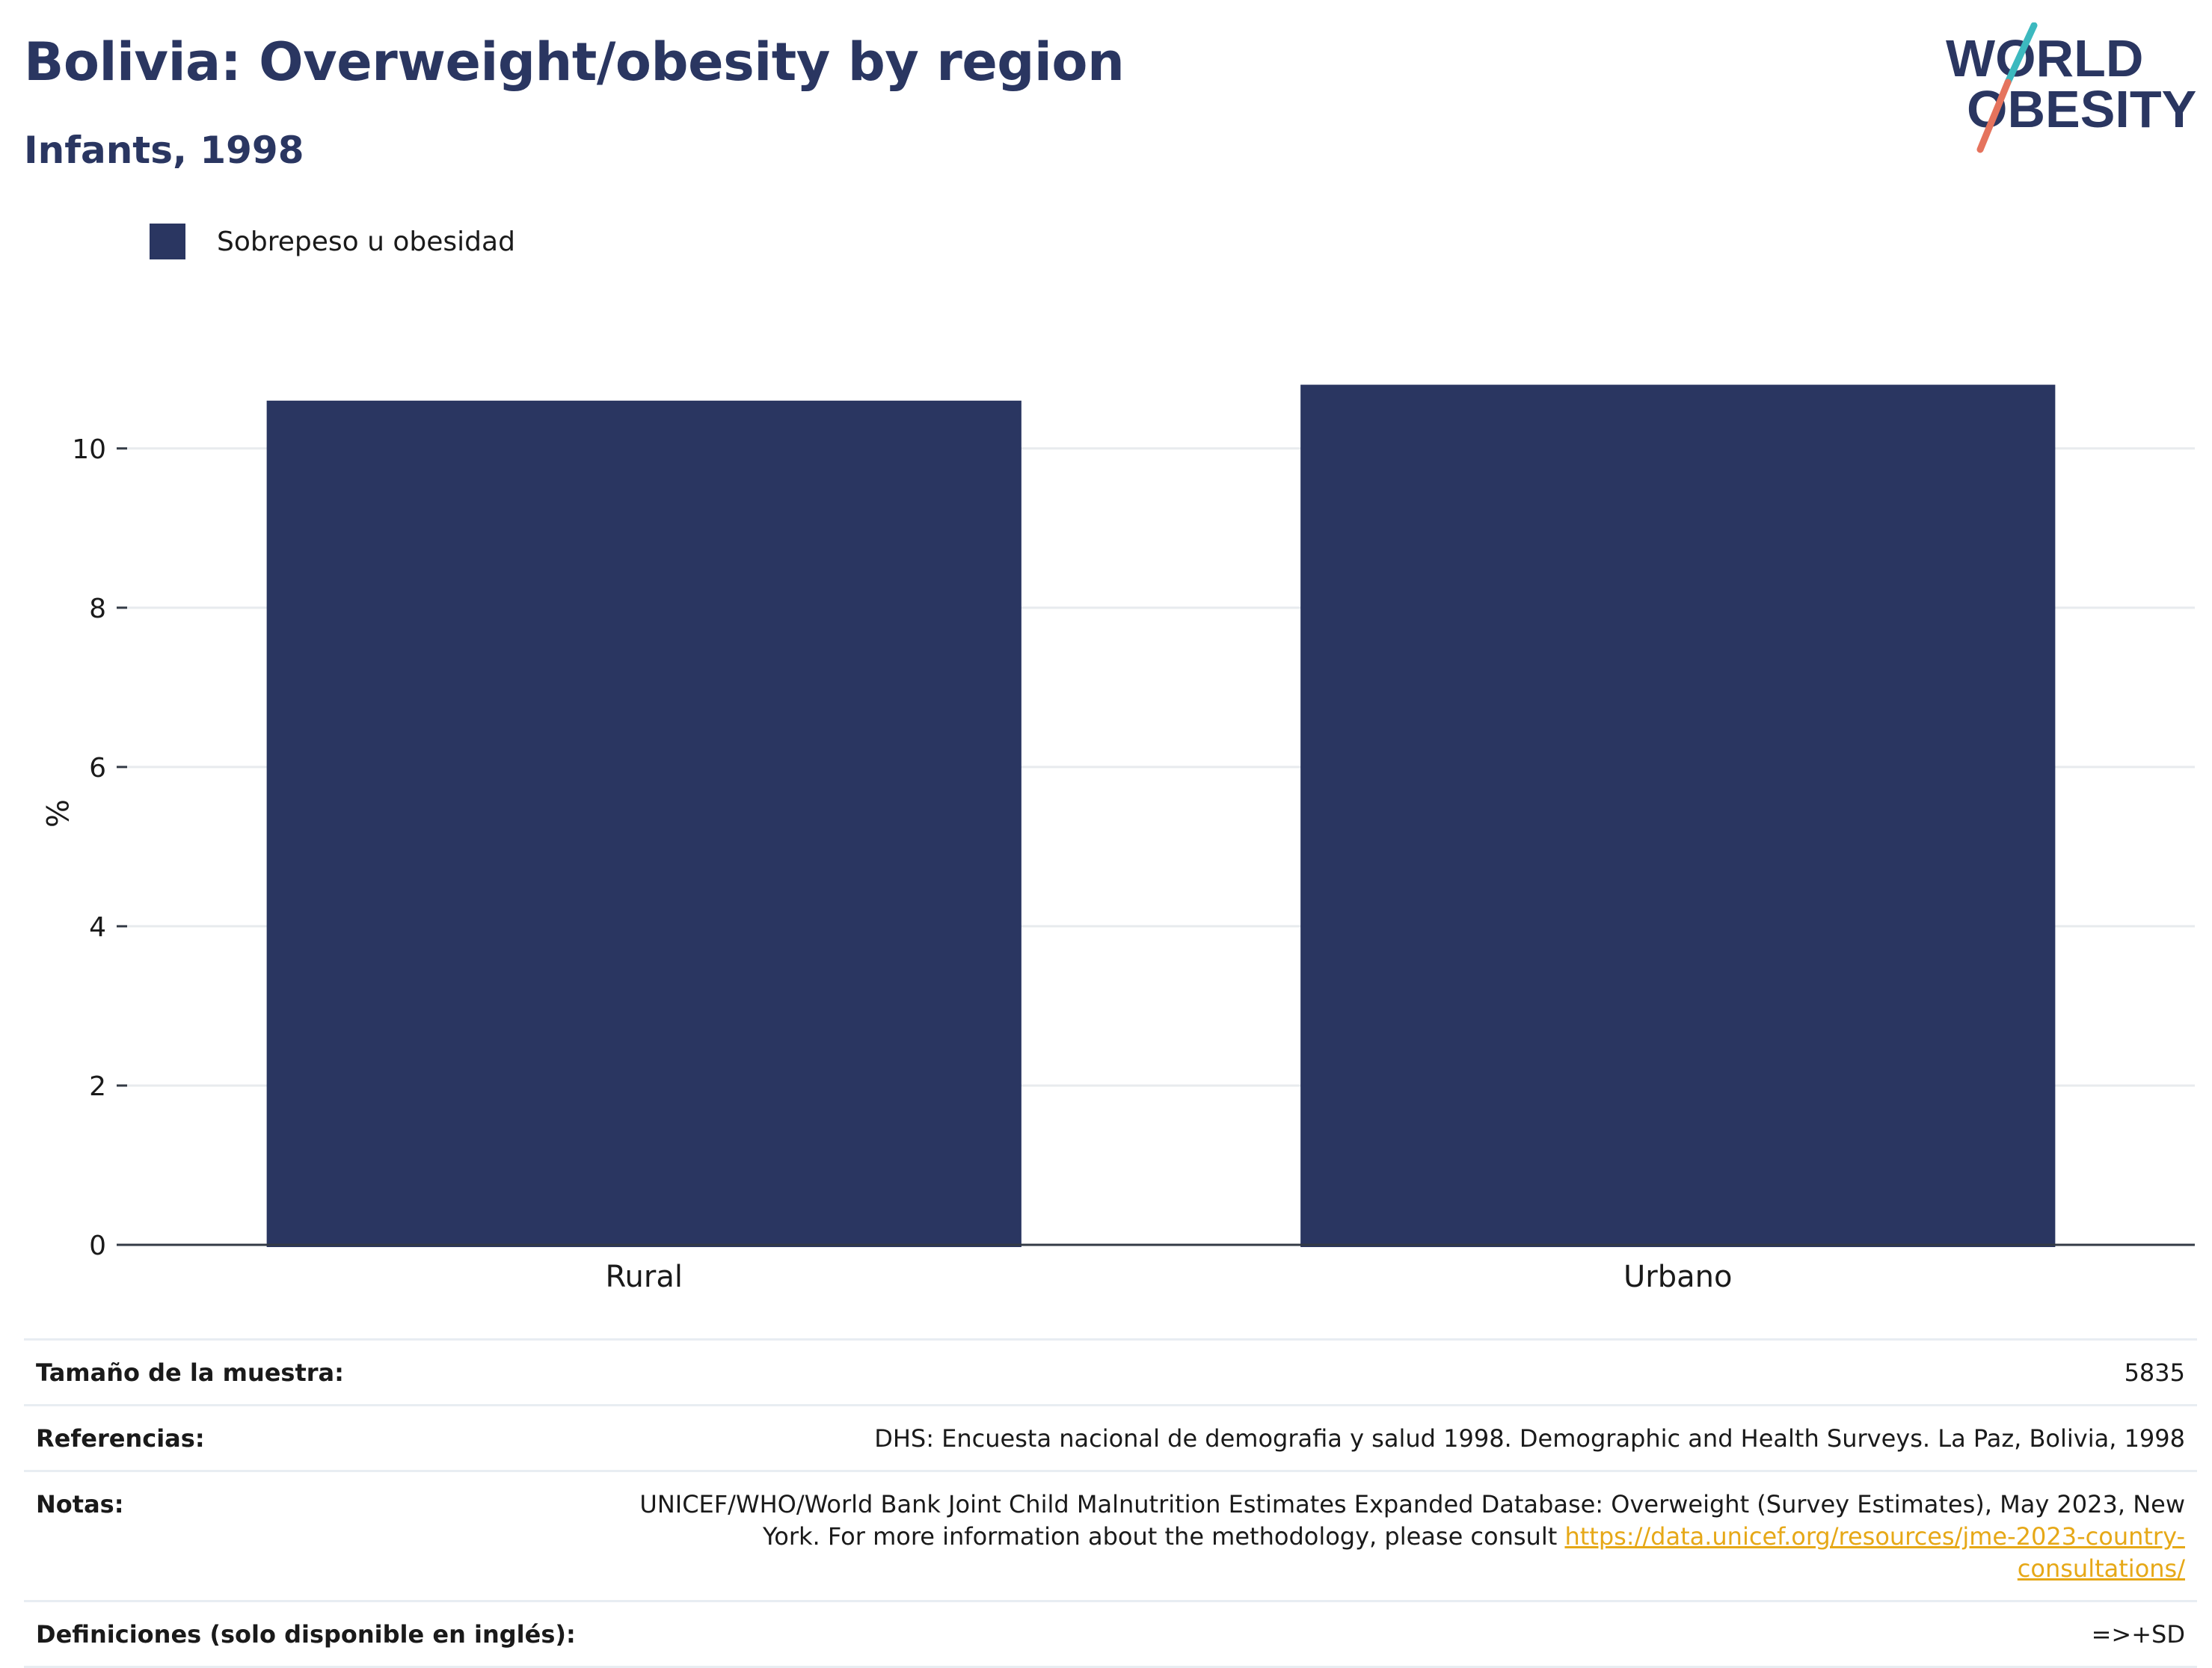  Describe the element at coordinates (97, 927) in the screenshot. I see `y-tick-label: 4` at that location.